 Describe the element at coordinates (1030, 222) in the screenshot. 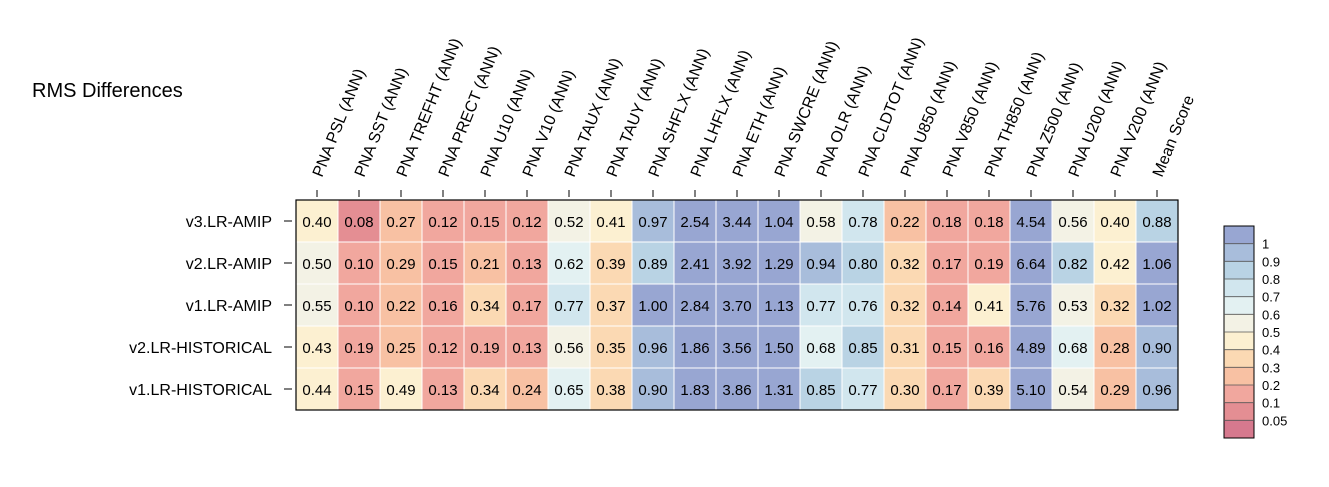

I see `cell-value-label: 4.54` at that location.